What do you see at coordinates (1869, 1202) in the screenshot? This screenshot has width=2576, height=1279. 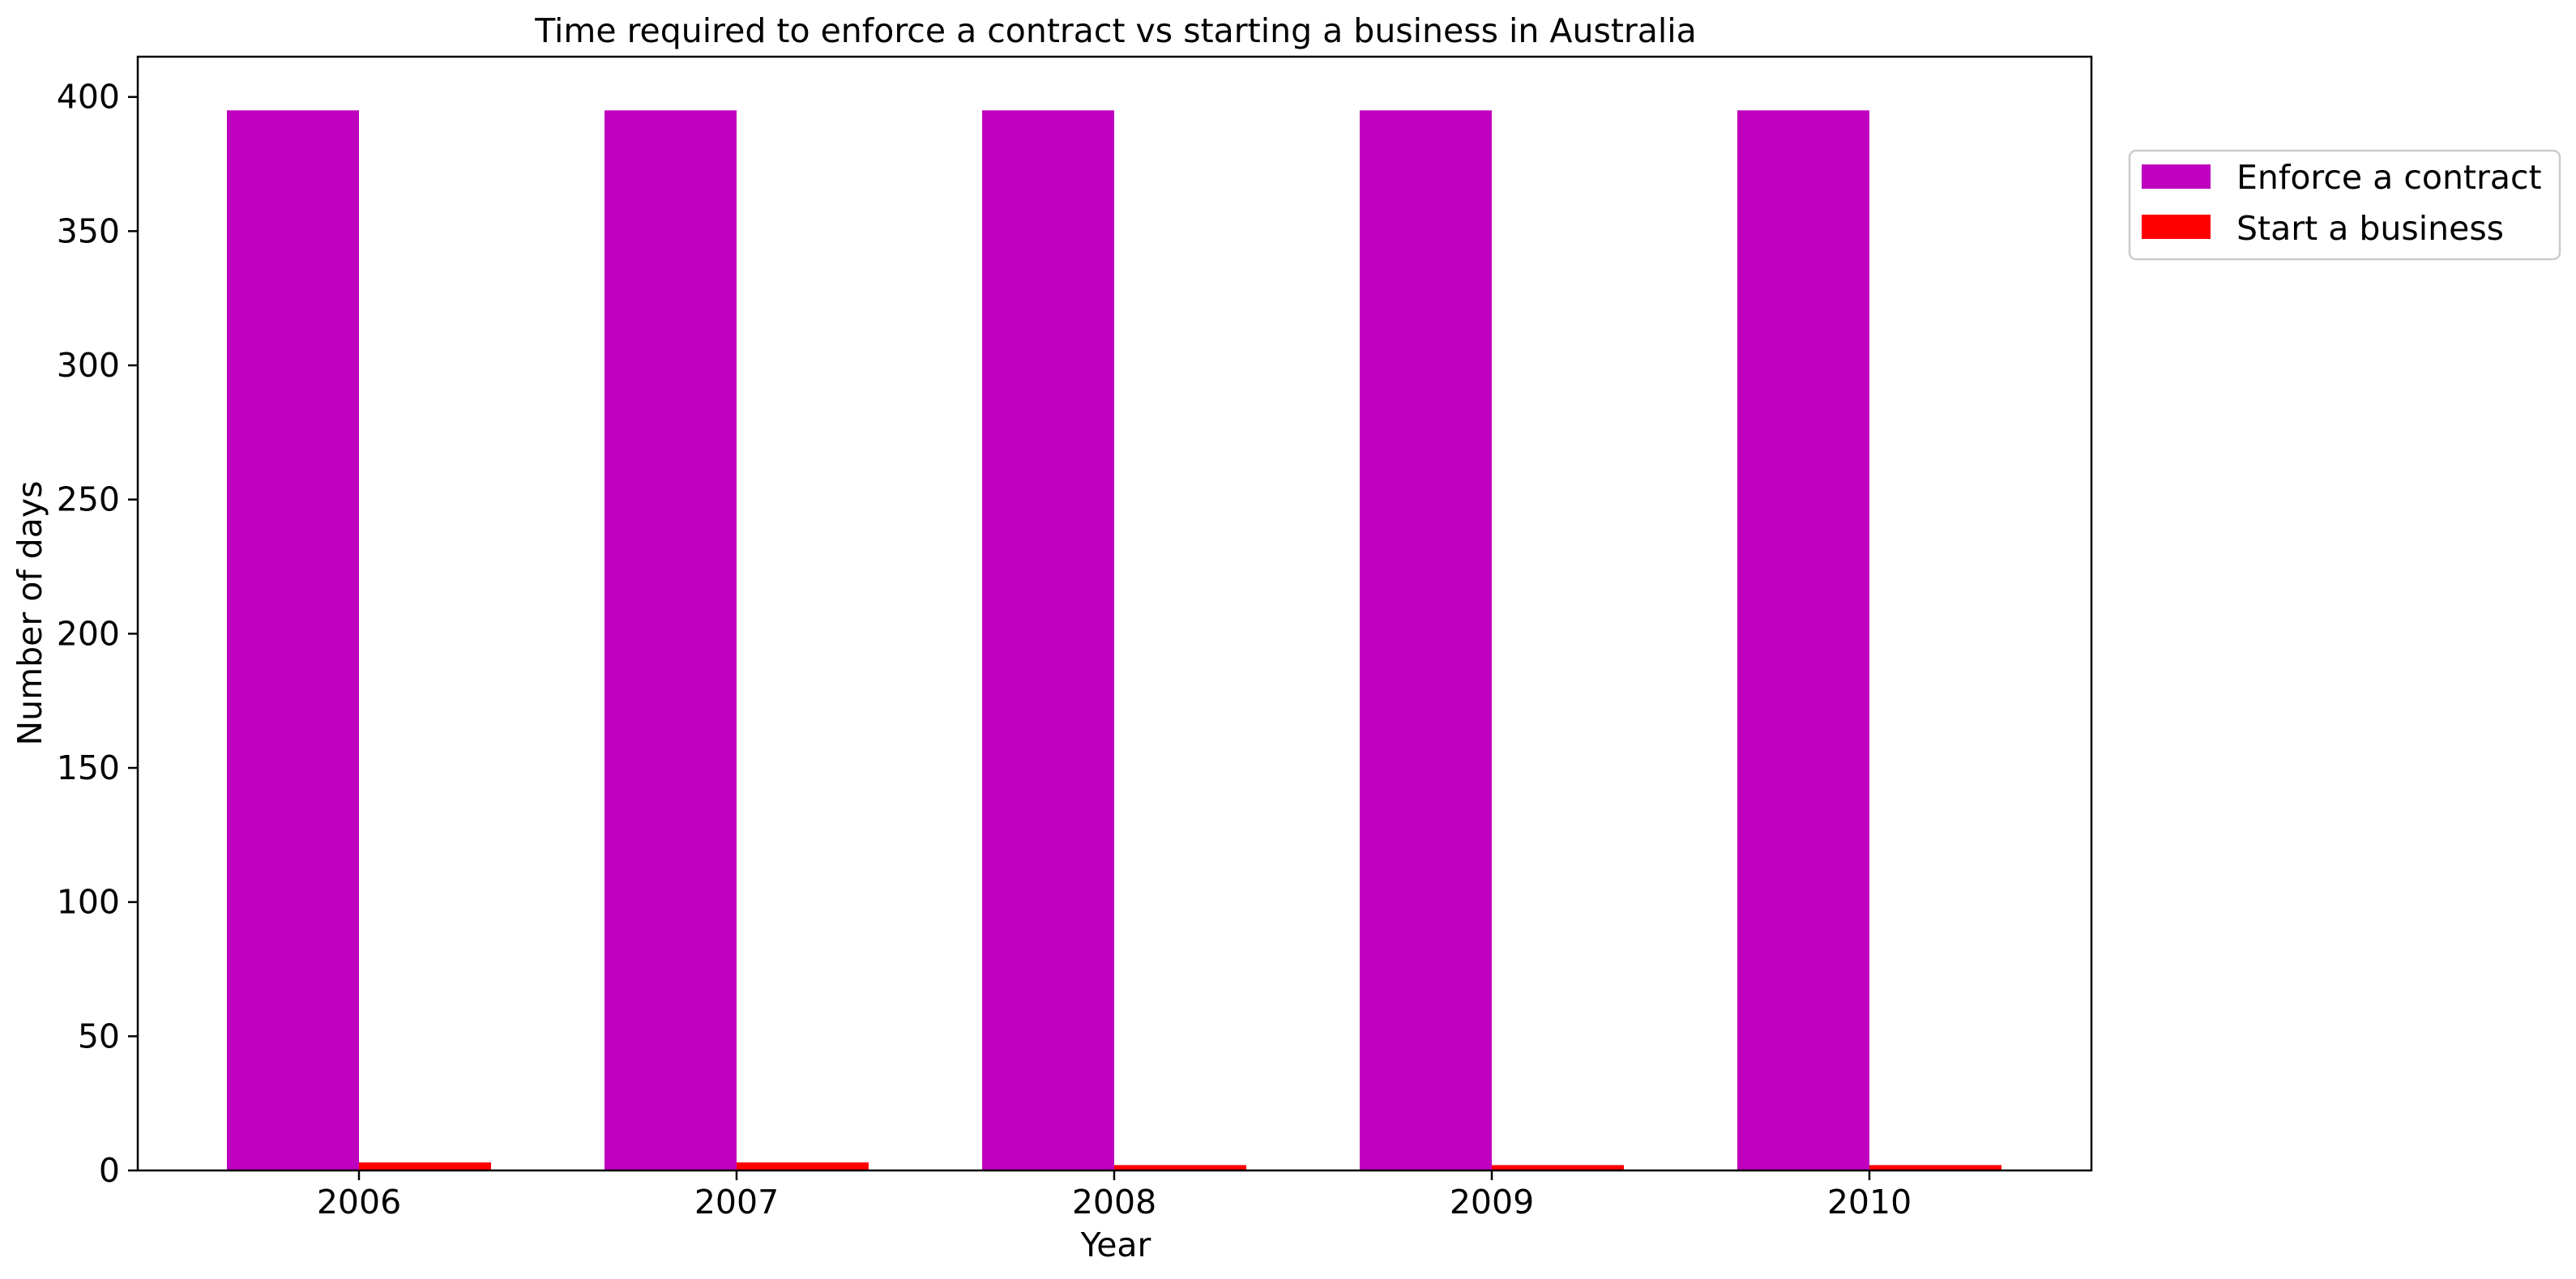 I see `x-tick-label: 2010` at bounding box center [1869, 1202].